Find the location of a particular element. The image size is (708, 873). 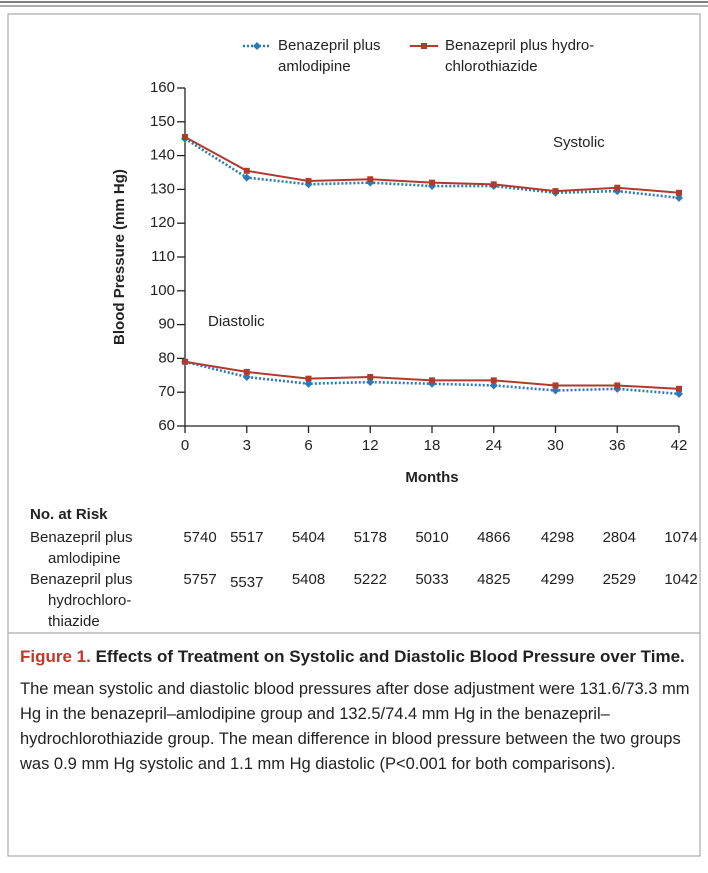

y-tick-label: 130 is located at coordinates (162, 188).